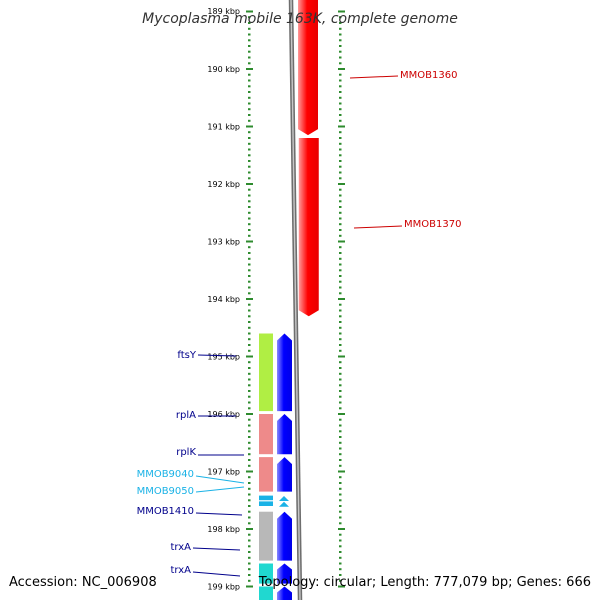 The image size is (600, 600). What do you see at coordinates (308, 227) in the screenshot?
I see `gene-arrow-reverse` at bounding box center [308, 227].